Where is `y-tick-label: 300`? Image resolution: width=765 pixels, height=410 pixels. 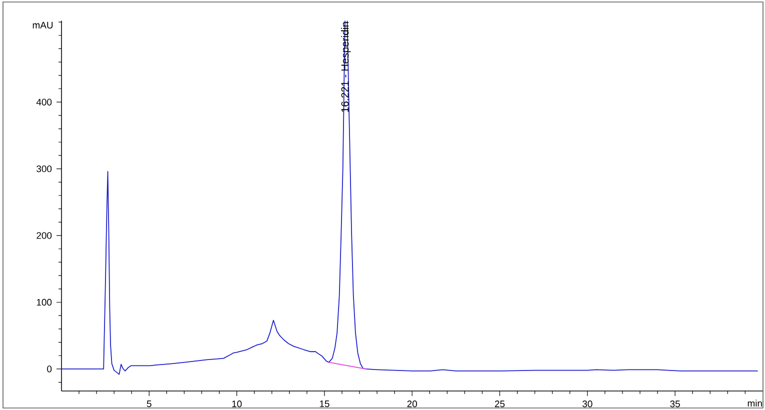
y-tick-label: 300 is located at coordinates (44, 168).